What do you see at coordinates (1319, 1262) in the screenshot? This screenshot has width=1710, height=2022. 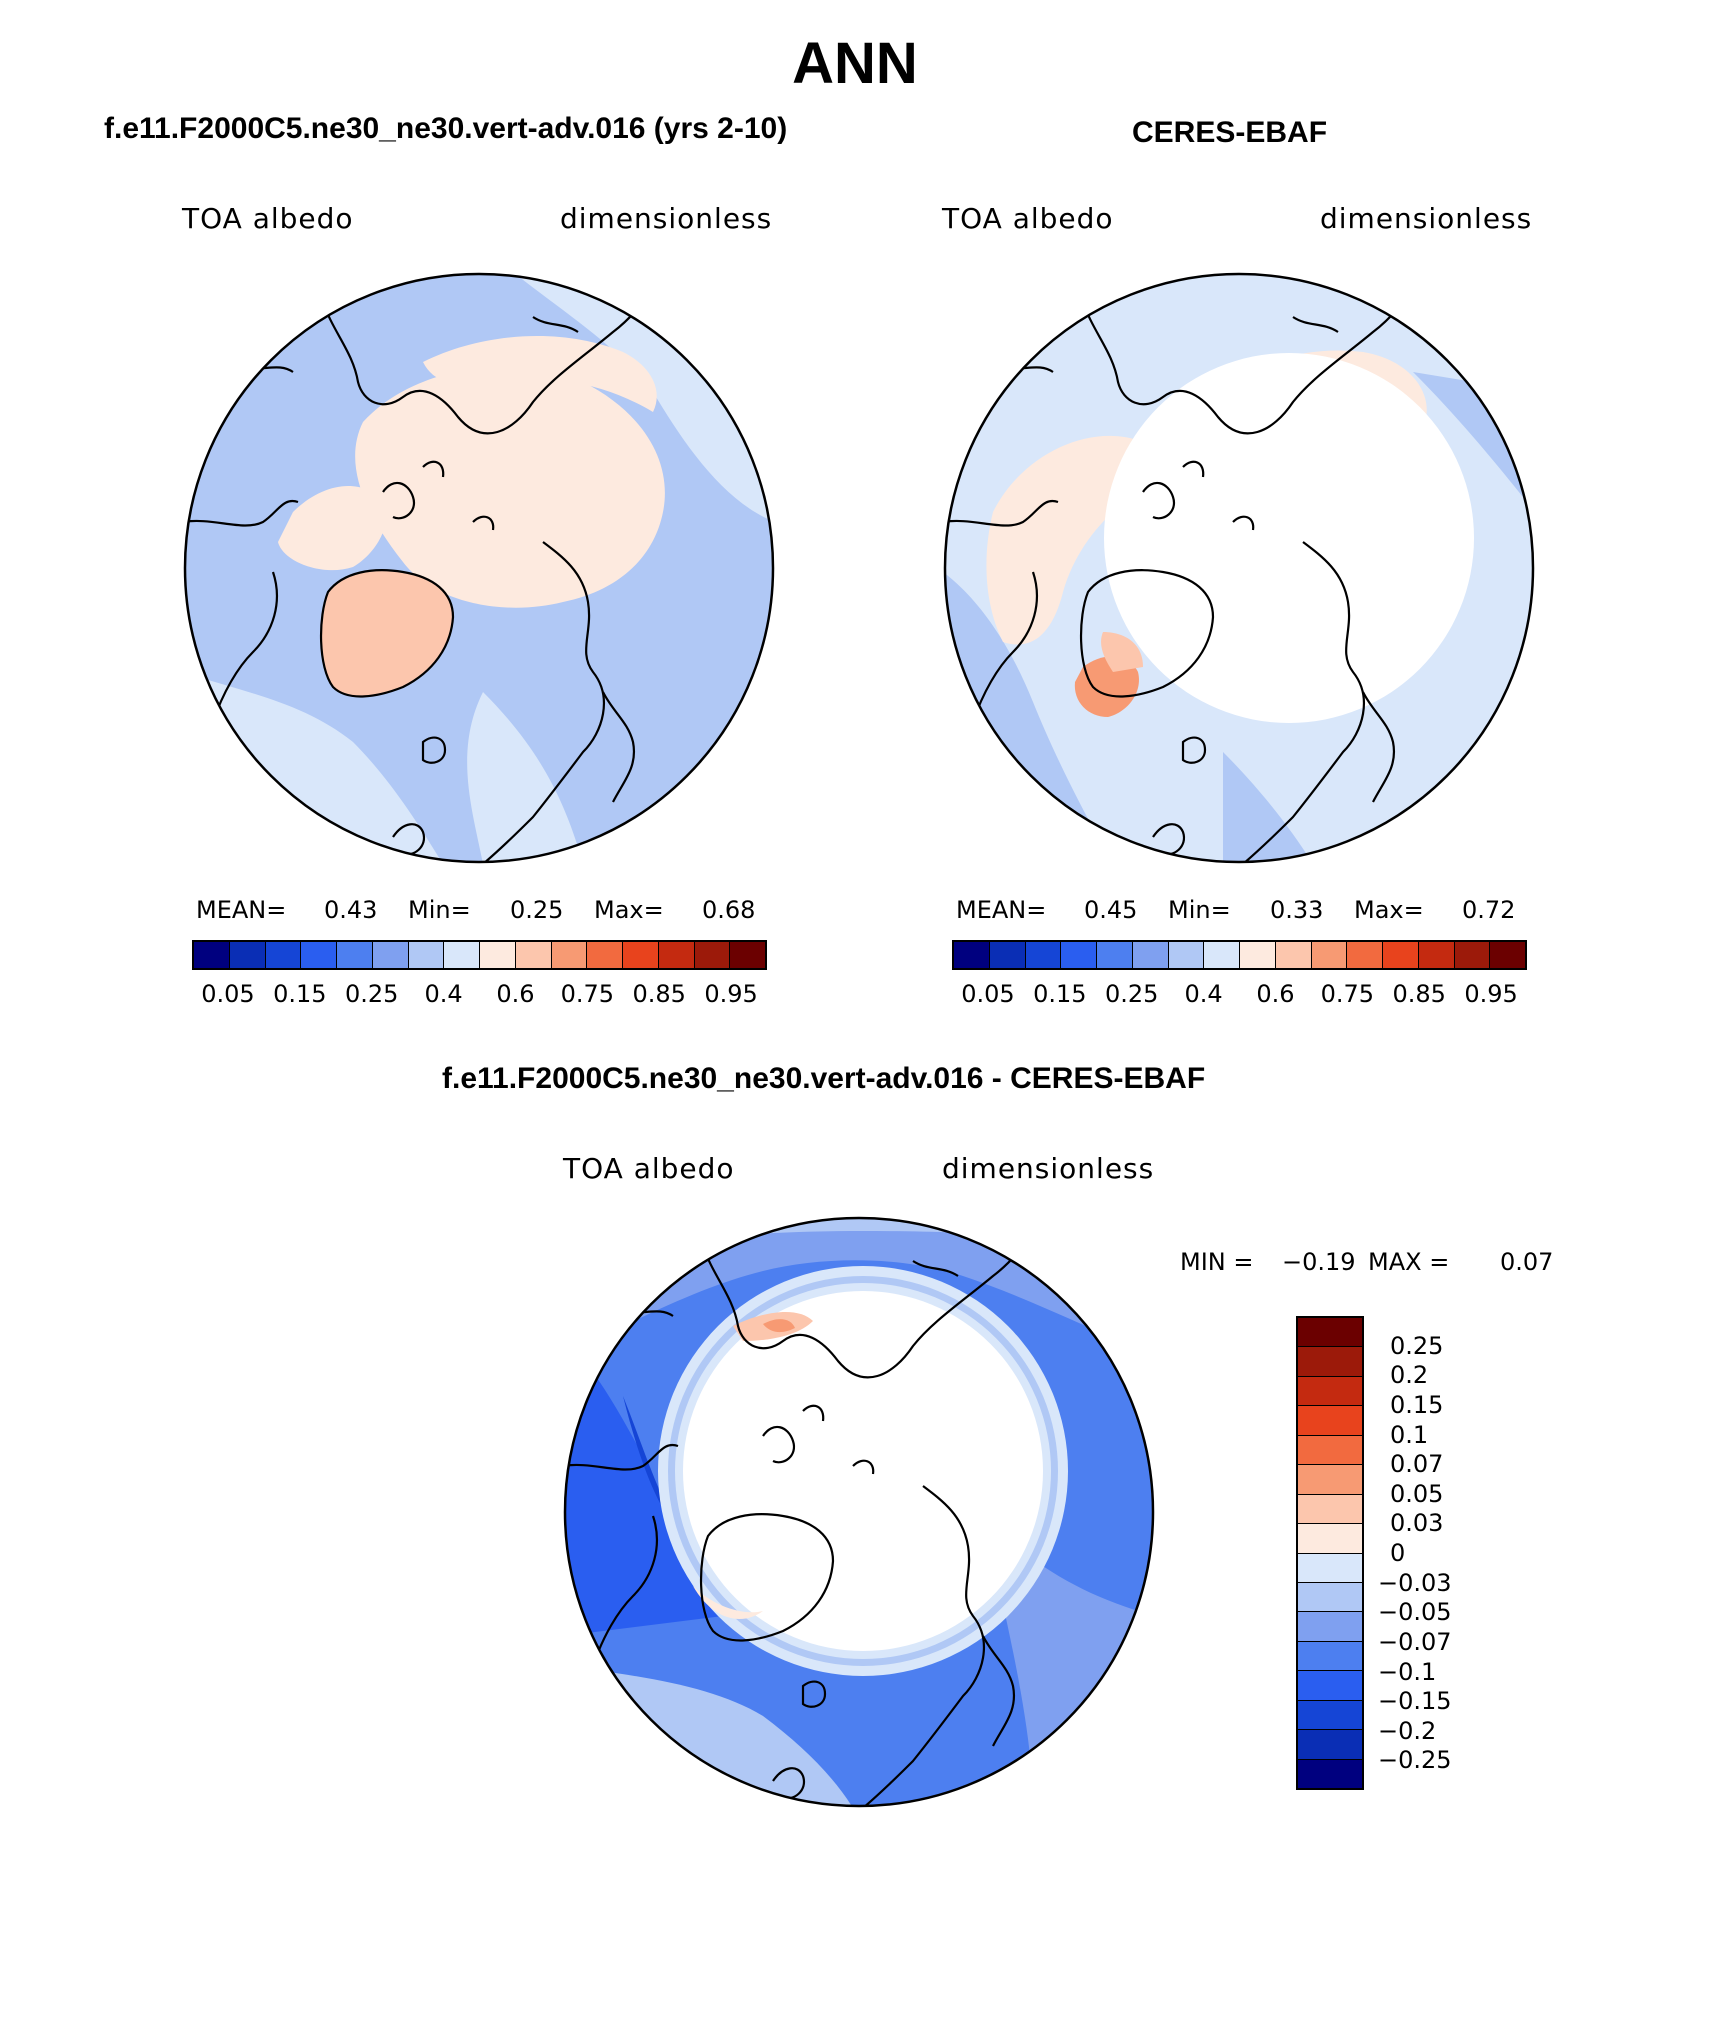 I see `min-value-diff: −0.19` at bounding box center [1319, 1262].